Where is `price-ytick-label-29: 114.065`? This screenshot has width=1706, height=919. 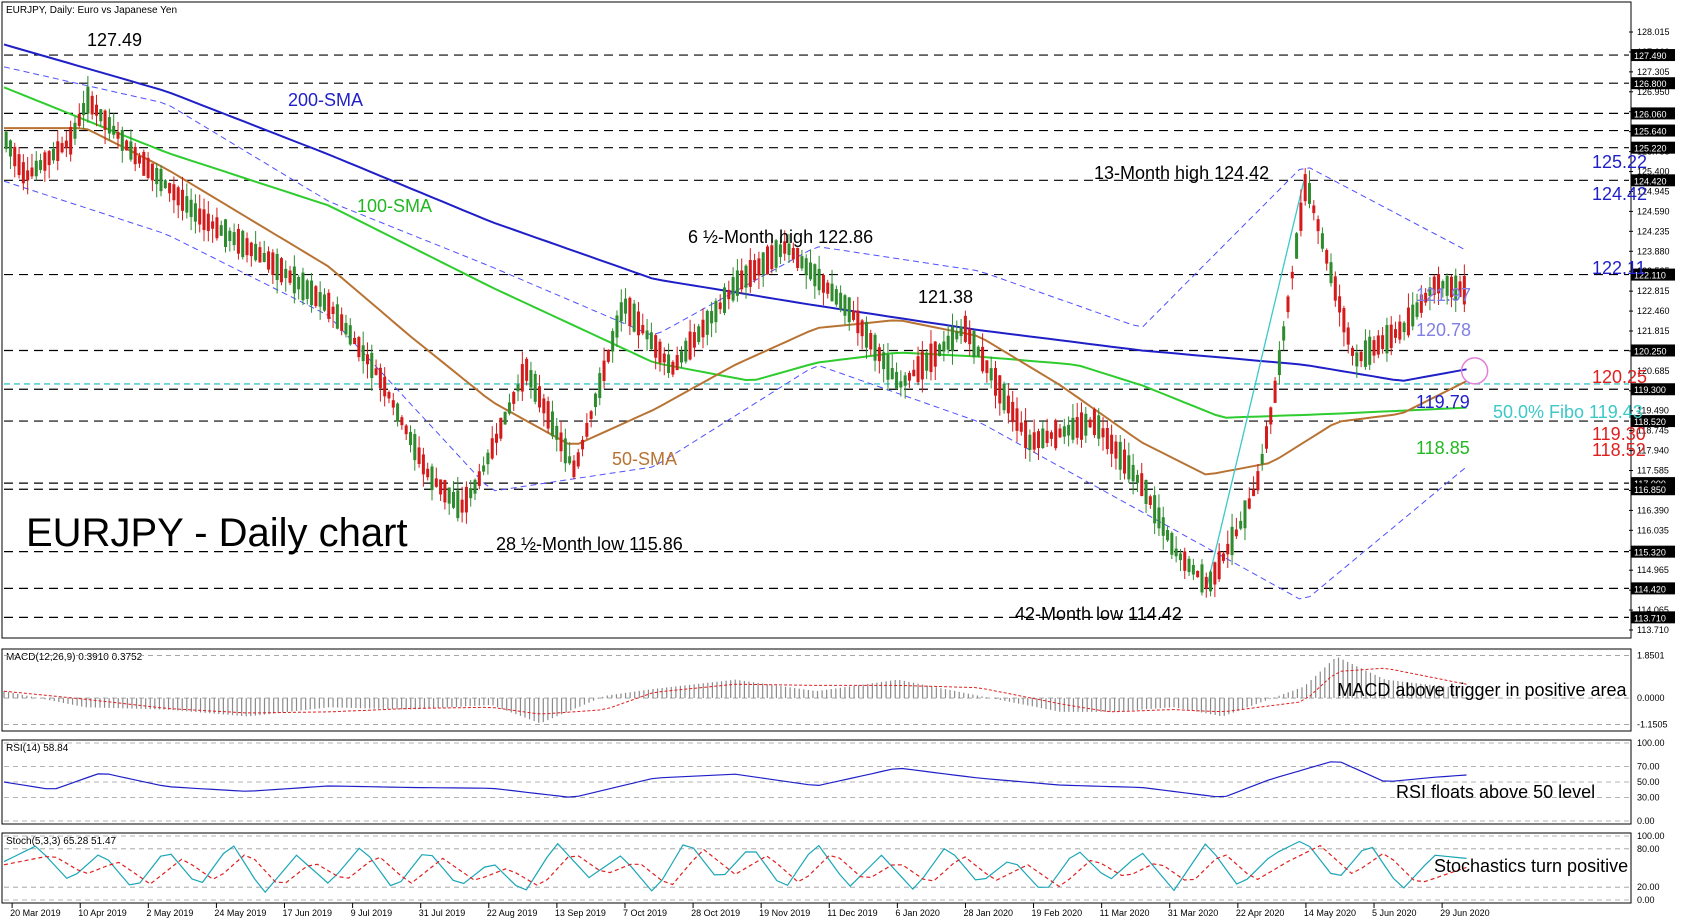 price-ytick-label-29: 114.065 is located at coordinates (1653, 610).